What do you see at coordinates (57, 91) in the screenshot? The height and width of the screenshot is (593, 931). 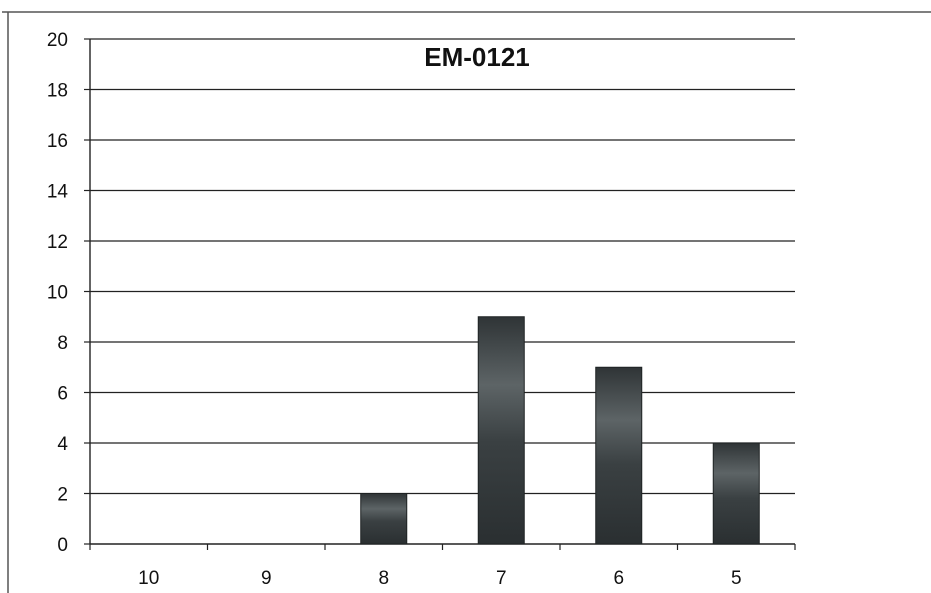 I see `y-tick-label: 18` at bounding box center [57, 91].